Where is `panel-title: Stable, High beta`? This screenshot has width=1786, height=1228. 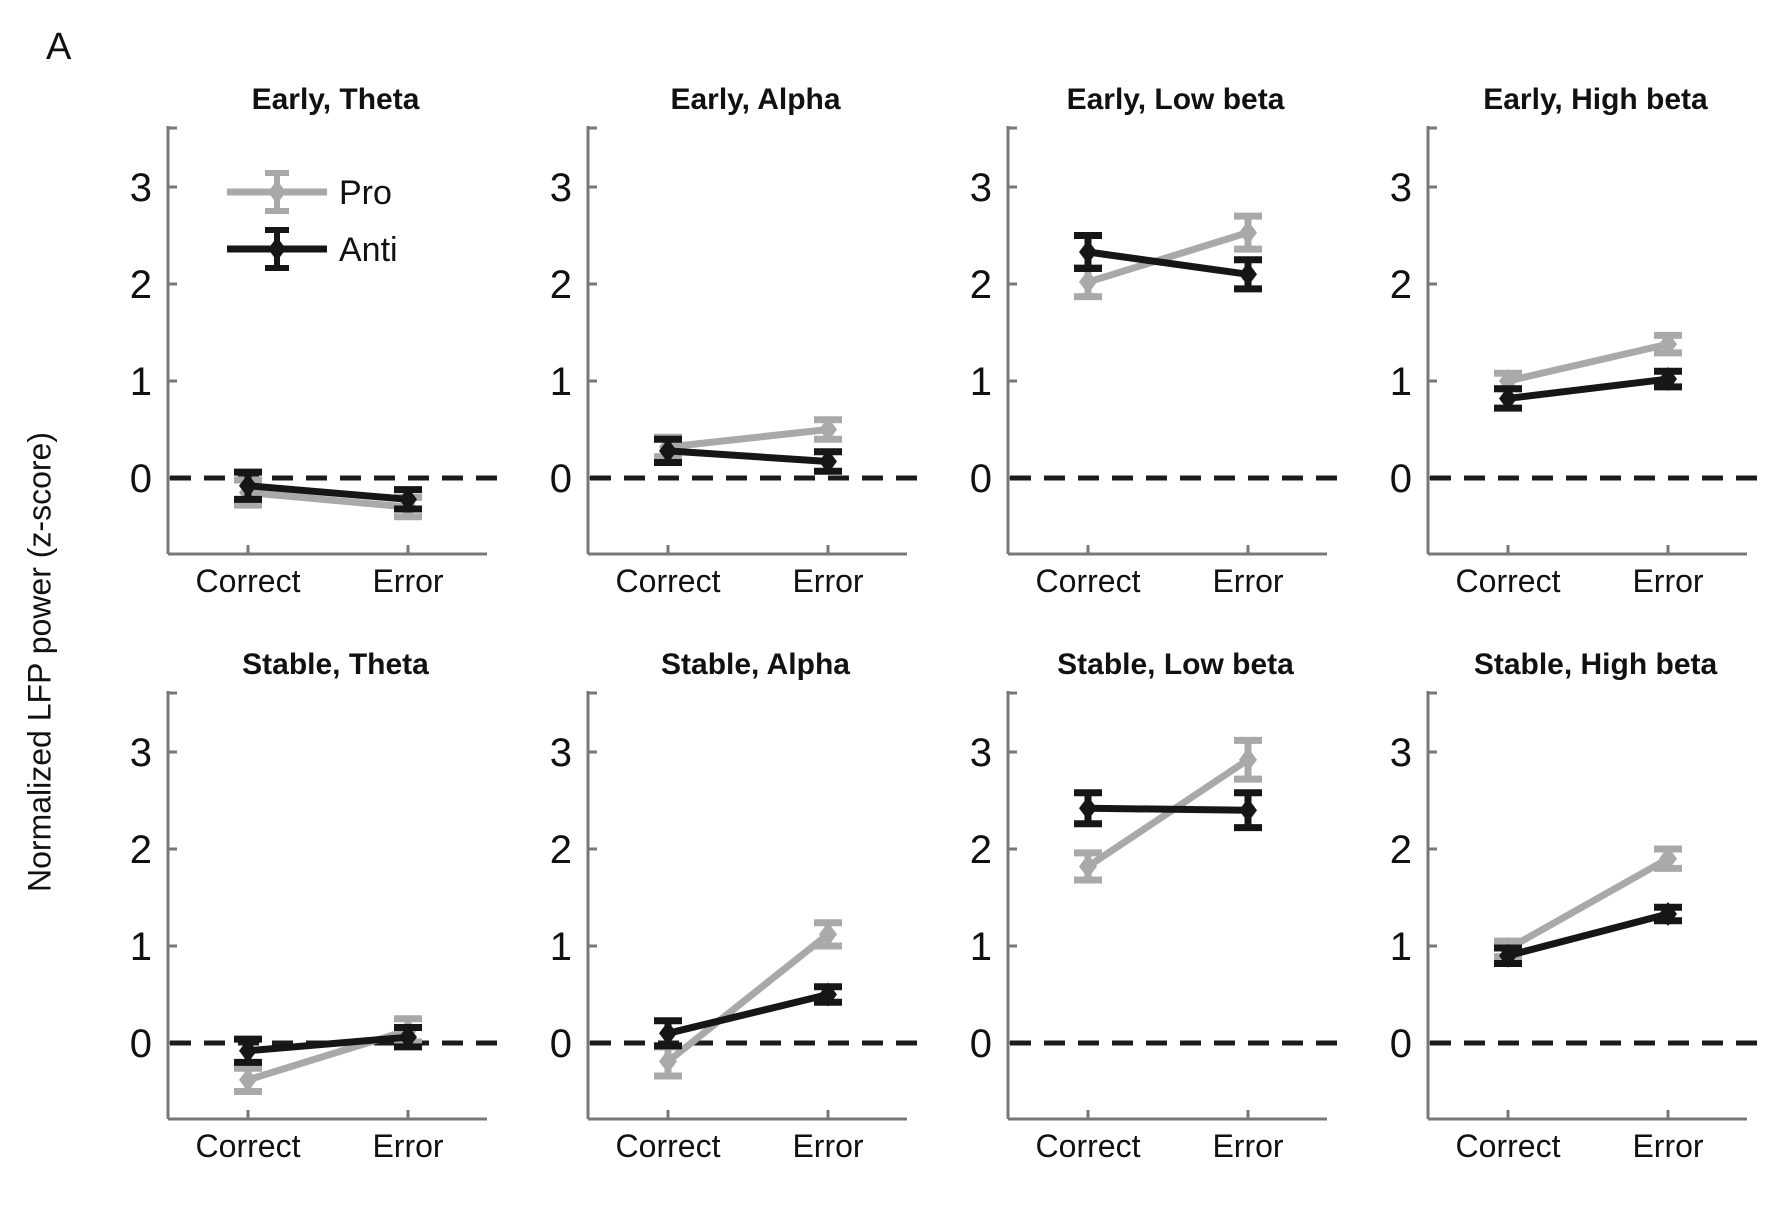 panel-title: Stable, High beta is located at coordinates (1595, 664).